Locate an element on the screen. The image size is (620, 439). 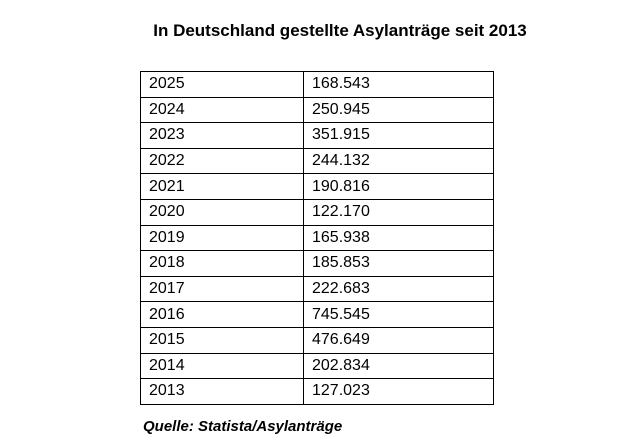
year-cell: 2021 is located at coordinates (222, 186).